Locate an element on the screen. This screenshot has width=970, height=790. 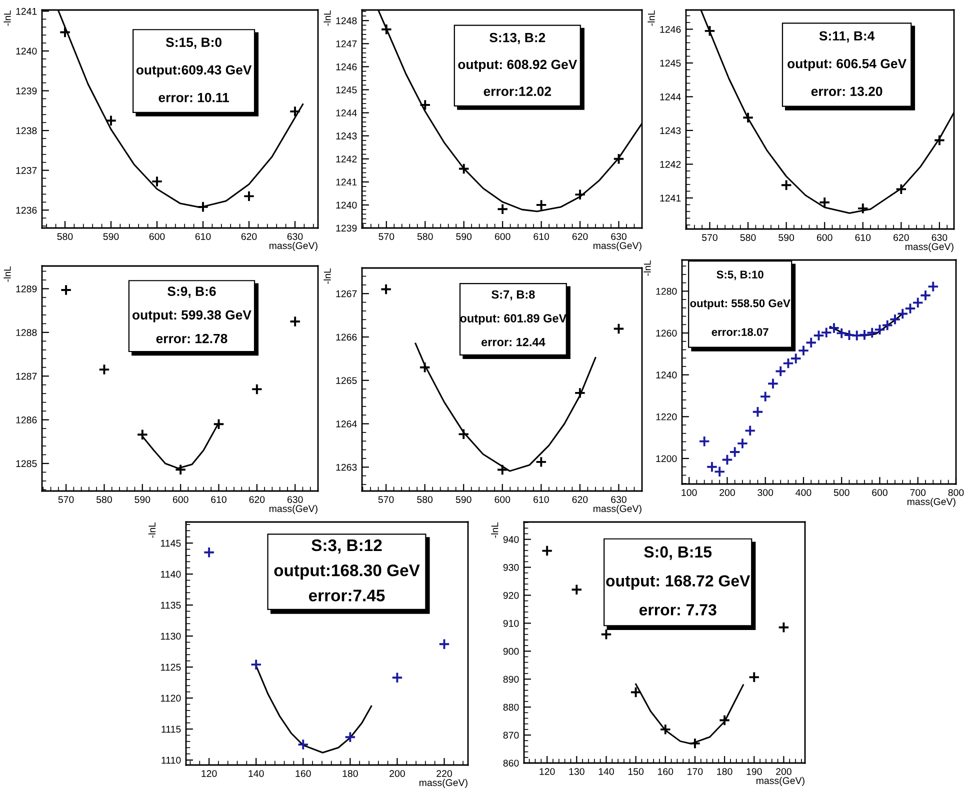
annotation: error:7.45 is located at coordinates (346, 596).